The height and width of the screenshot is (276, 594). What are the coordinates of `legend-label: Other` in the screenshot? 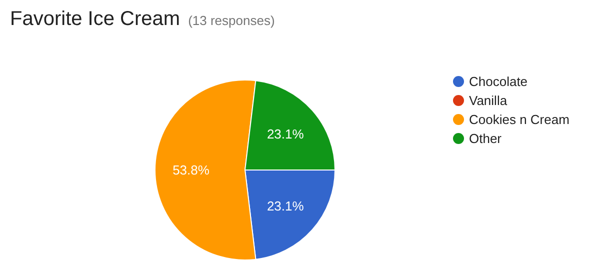 It's located at (485, 138).